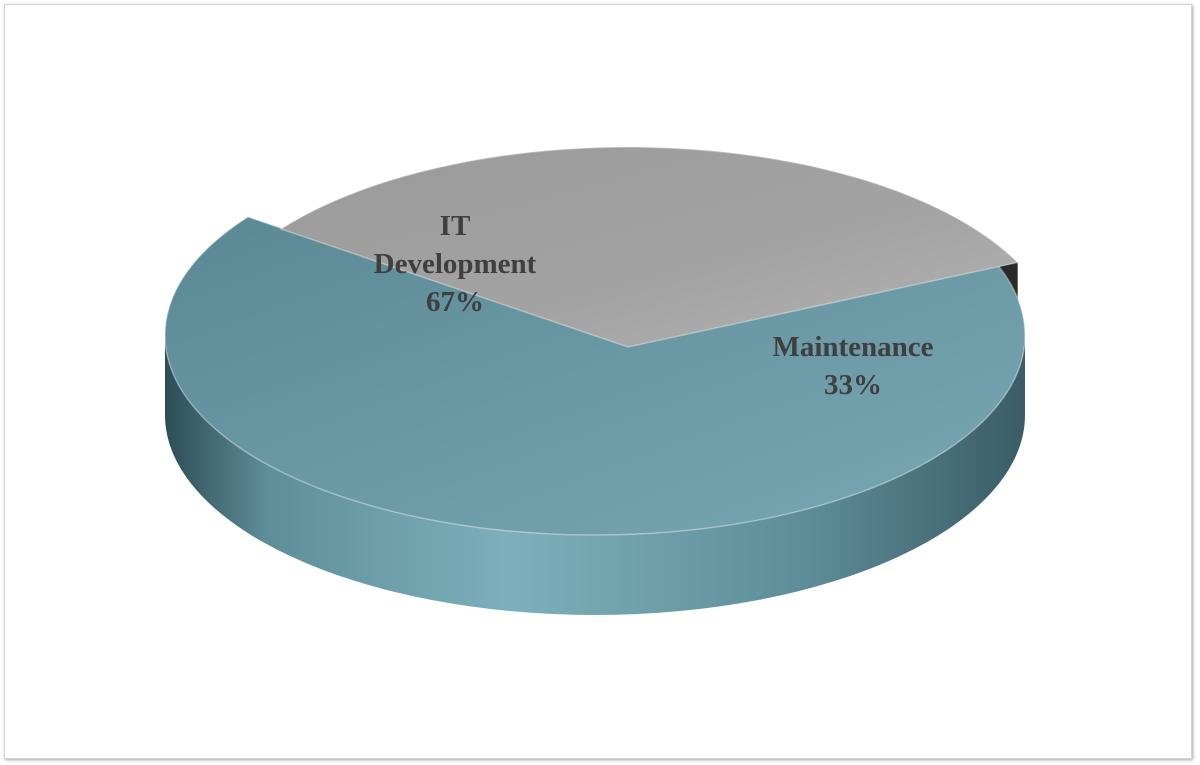 This screenshot has width=1200, height=765. Describe the element at coordinates (455, 302) in the screenshot. I see `pie-slice-value-label: 67%` at that location.